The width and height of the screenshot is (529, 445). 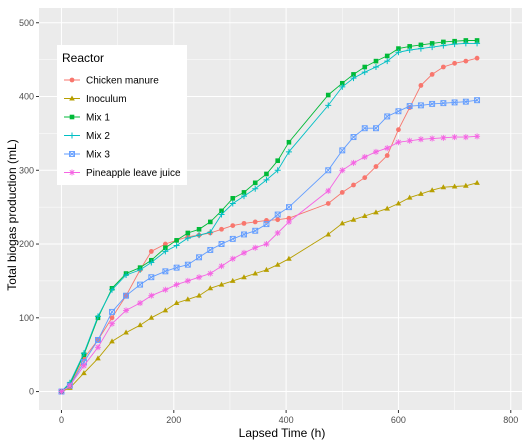 I want to click on legend-key-marker, so click(x=72, y=80).